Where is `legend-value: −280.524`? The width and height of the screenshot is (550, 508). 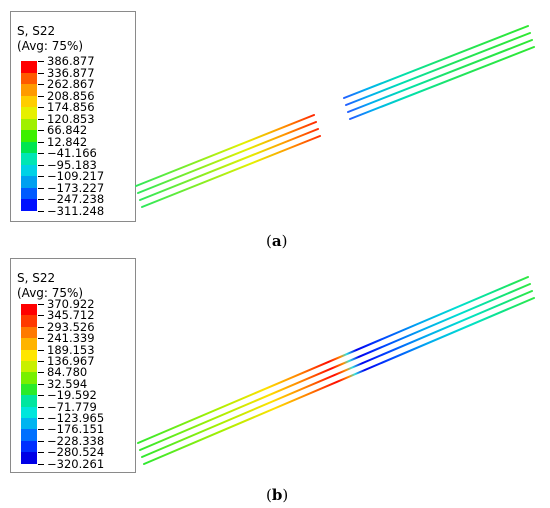
legend-value: −280.524 is located at coordinates (76, 452).